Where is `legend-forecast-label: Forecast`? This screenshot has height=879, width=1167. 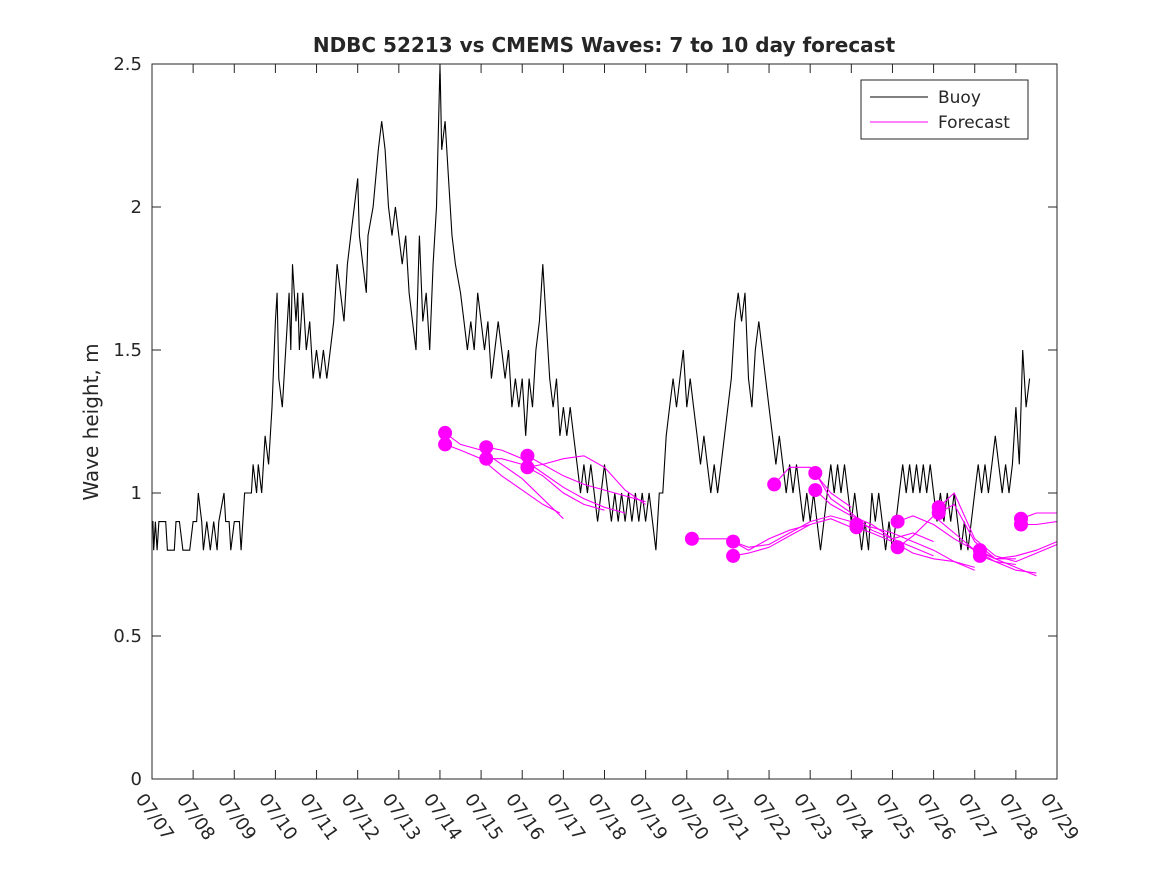 legend-forecast-label: Forecast is located at coordinates (974, 123).